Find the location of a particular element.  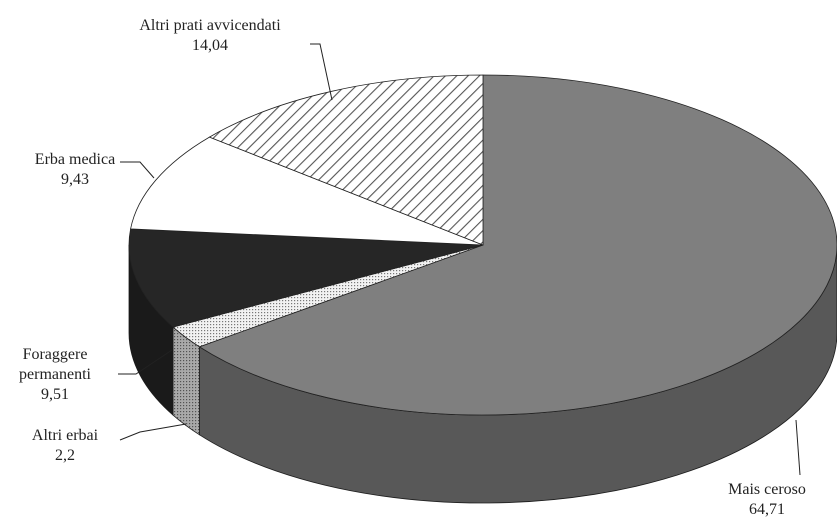

label-value: 2,2 is located at coordinates (65, 455).